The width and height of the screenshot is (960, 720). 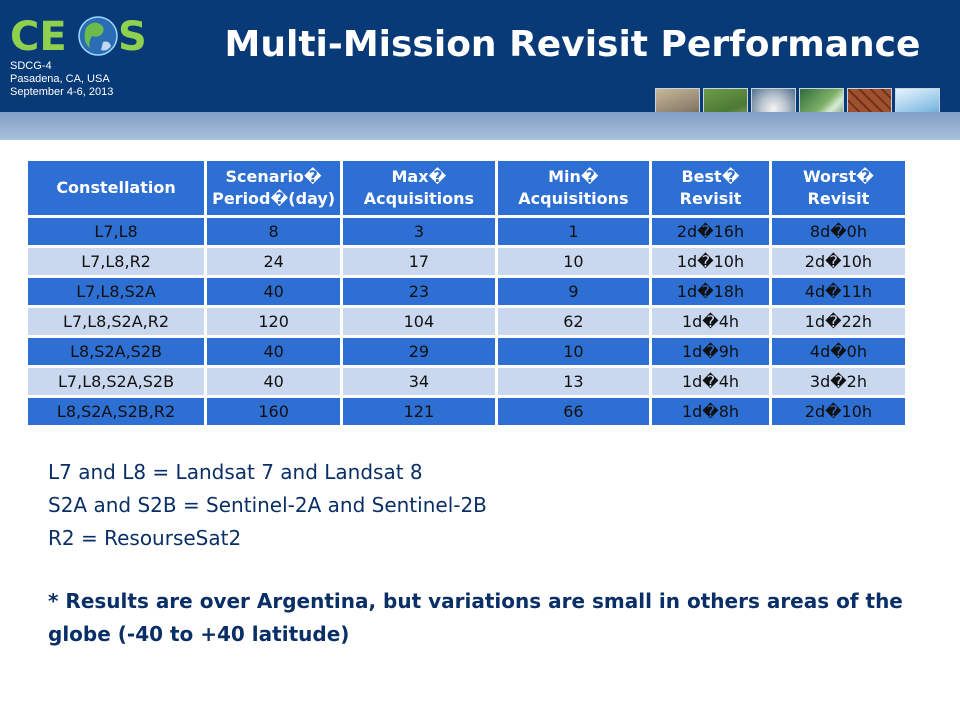 What do you see at coordinates (132, 37) in the screenshot?
I see `svg-text: S` at bounding box center [132, 37].